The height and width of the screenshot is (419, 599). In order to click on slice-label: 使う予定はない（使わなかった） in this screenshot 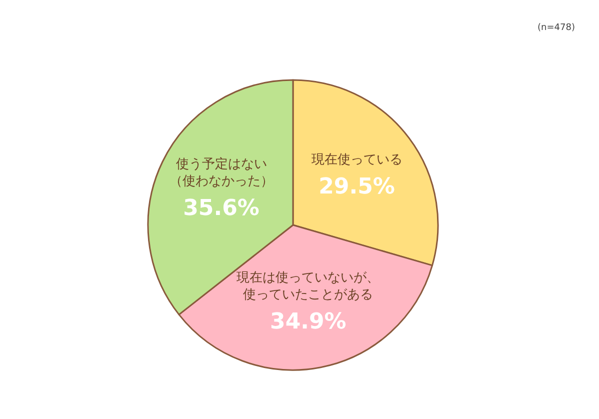, I will do `click(221, 173)`.